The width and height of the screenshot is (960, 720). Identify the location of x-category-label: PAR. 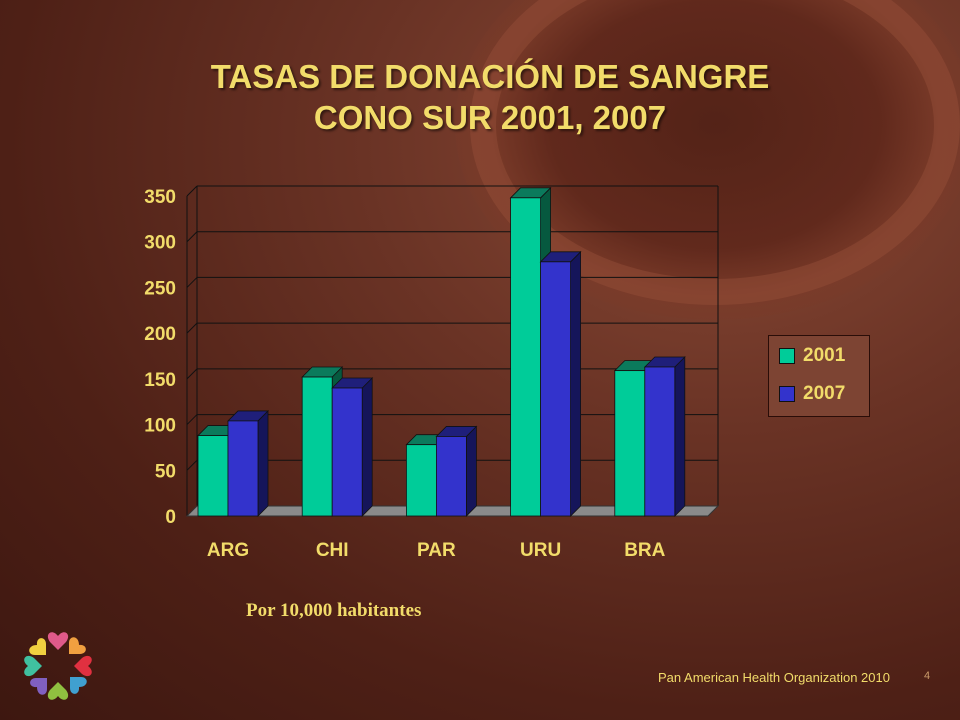
(436, 550).